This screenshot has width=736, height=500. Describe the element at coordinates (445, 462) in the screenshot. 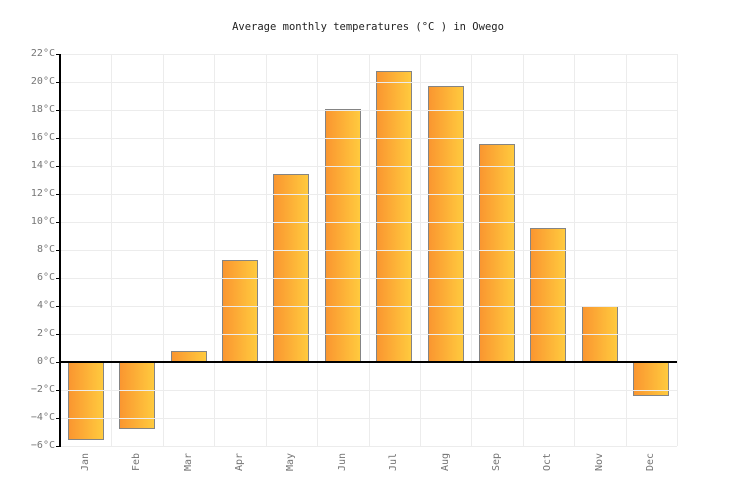

I see `x-tick-label: Aug` at that location.